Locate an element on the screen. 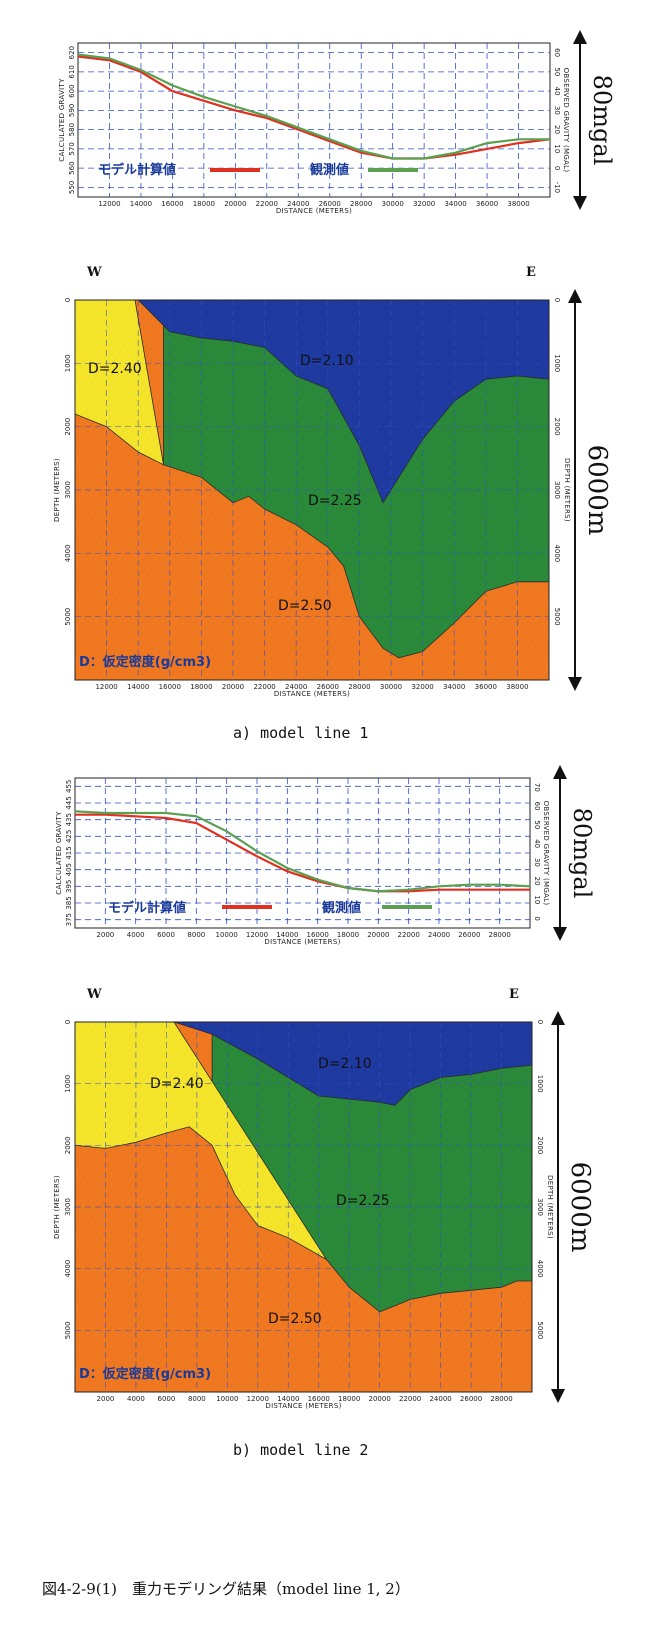  layer-label: D=2.40 is located at coordinates (115, 369).